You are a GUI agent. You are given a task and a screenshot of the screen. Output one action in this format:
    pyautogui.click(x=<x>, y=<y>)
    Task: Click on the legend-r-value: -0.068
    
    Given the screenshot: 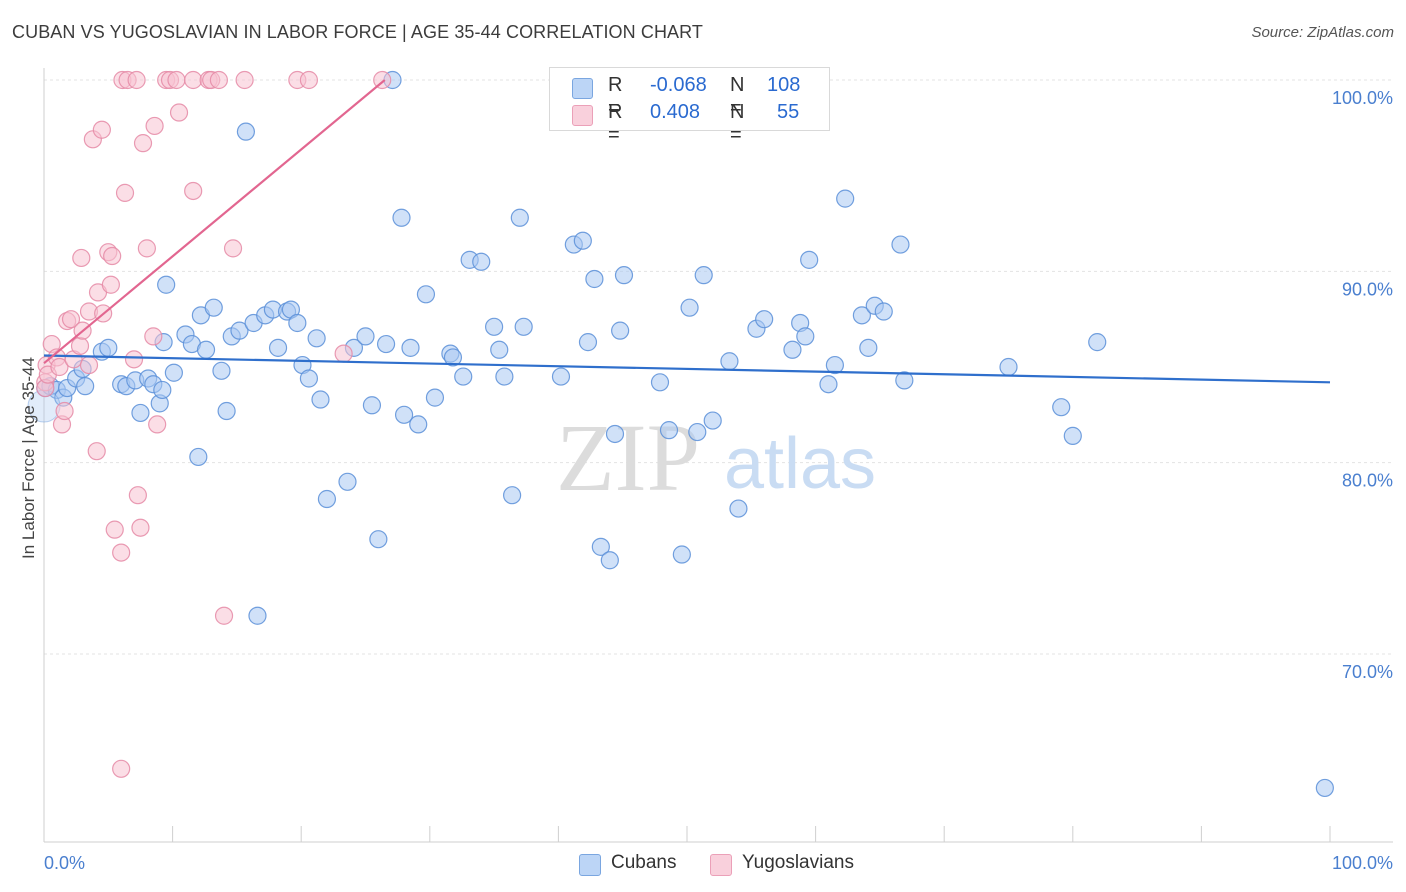 What is the action you would take?
    pyautogui.click(x=678, y=85)
    